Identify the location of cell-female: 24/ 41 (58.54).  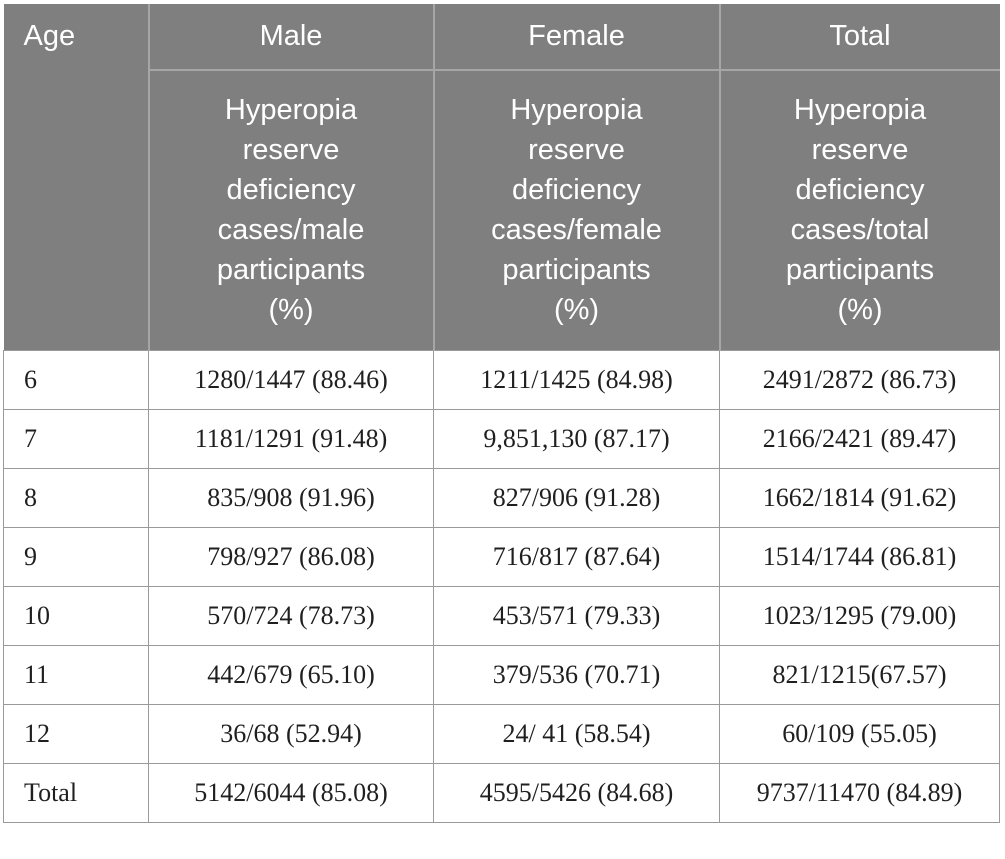
(576, 733).